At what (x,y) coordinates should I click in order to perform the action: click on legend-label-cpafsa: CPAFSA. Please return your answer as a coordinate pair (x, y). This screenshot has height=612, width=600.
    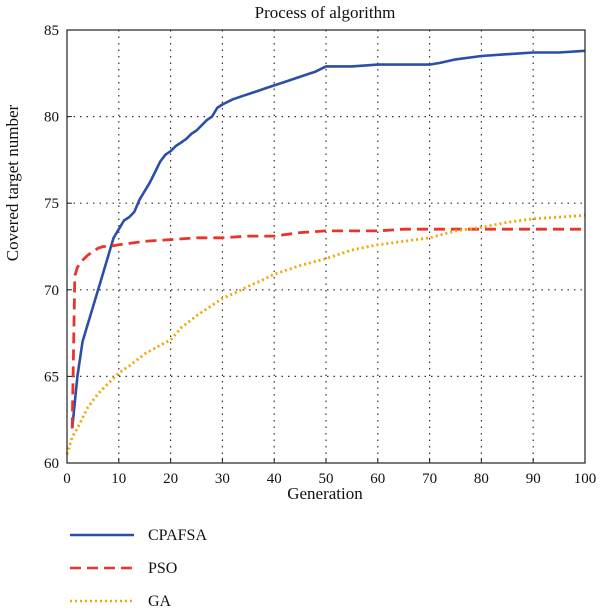
    Looking at the image, I should click on (177, 535).